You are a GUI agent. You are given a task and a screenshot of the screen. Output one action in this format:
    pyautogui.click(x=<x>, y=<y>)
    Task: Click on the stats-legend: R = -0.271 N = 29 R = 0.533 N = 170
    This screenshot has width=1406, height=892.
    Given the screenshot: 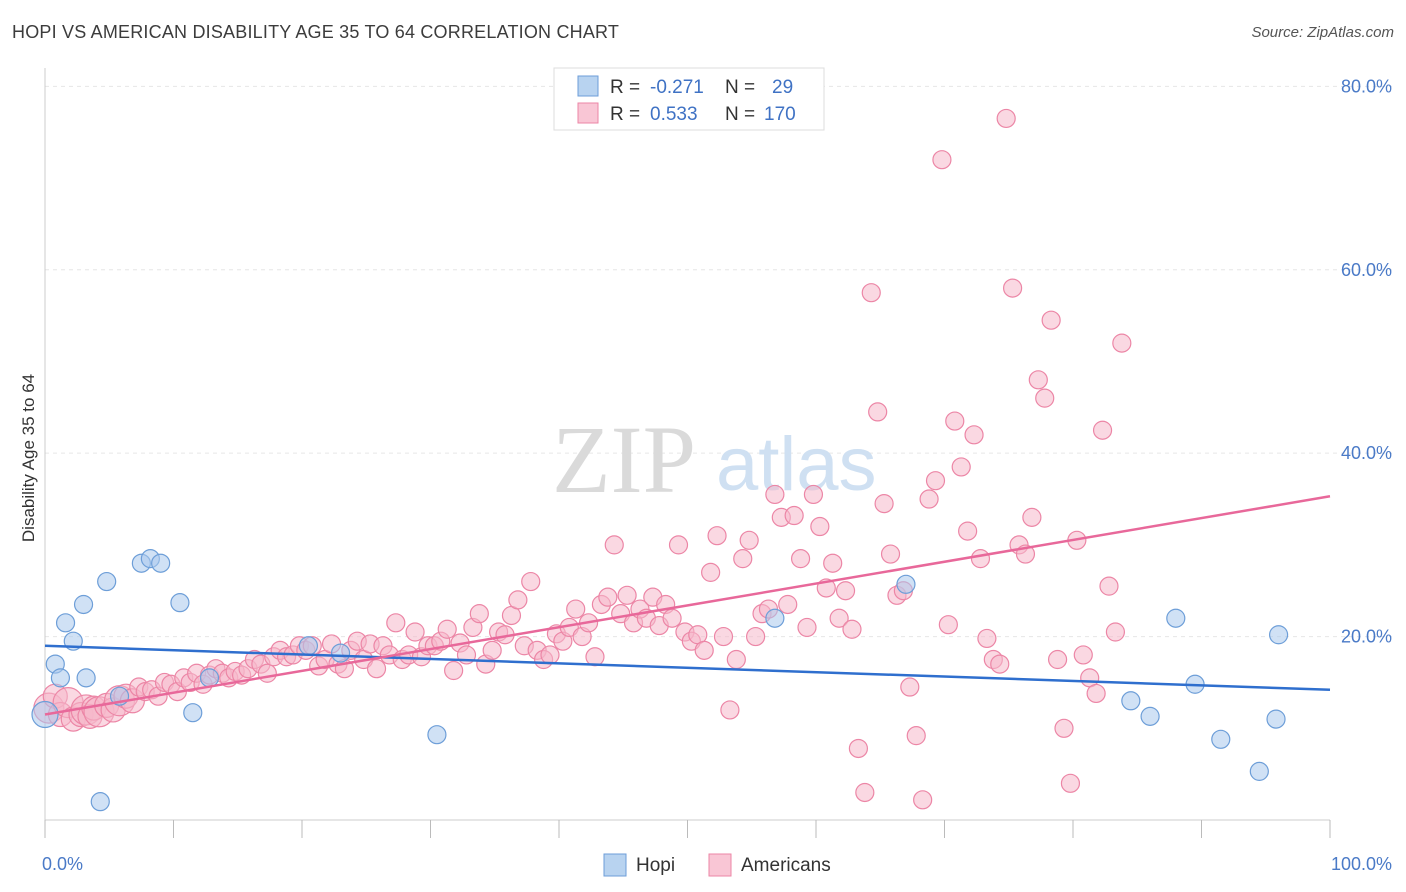 What is the action you would take?
    pyautogui.click(x=689, y=99)
    